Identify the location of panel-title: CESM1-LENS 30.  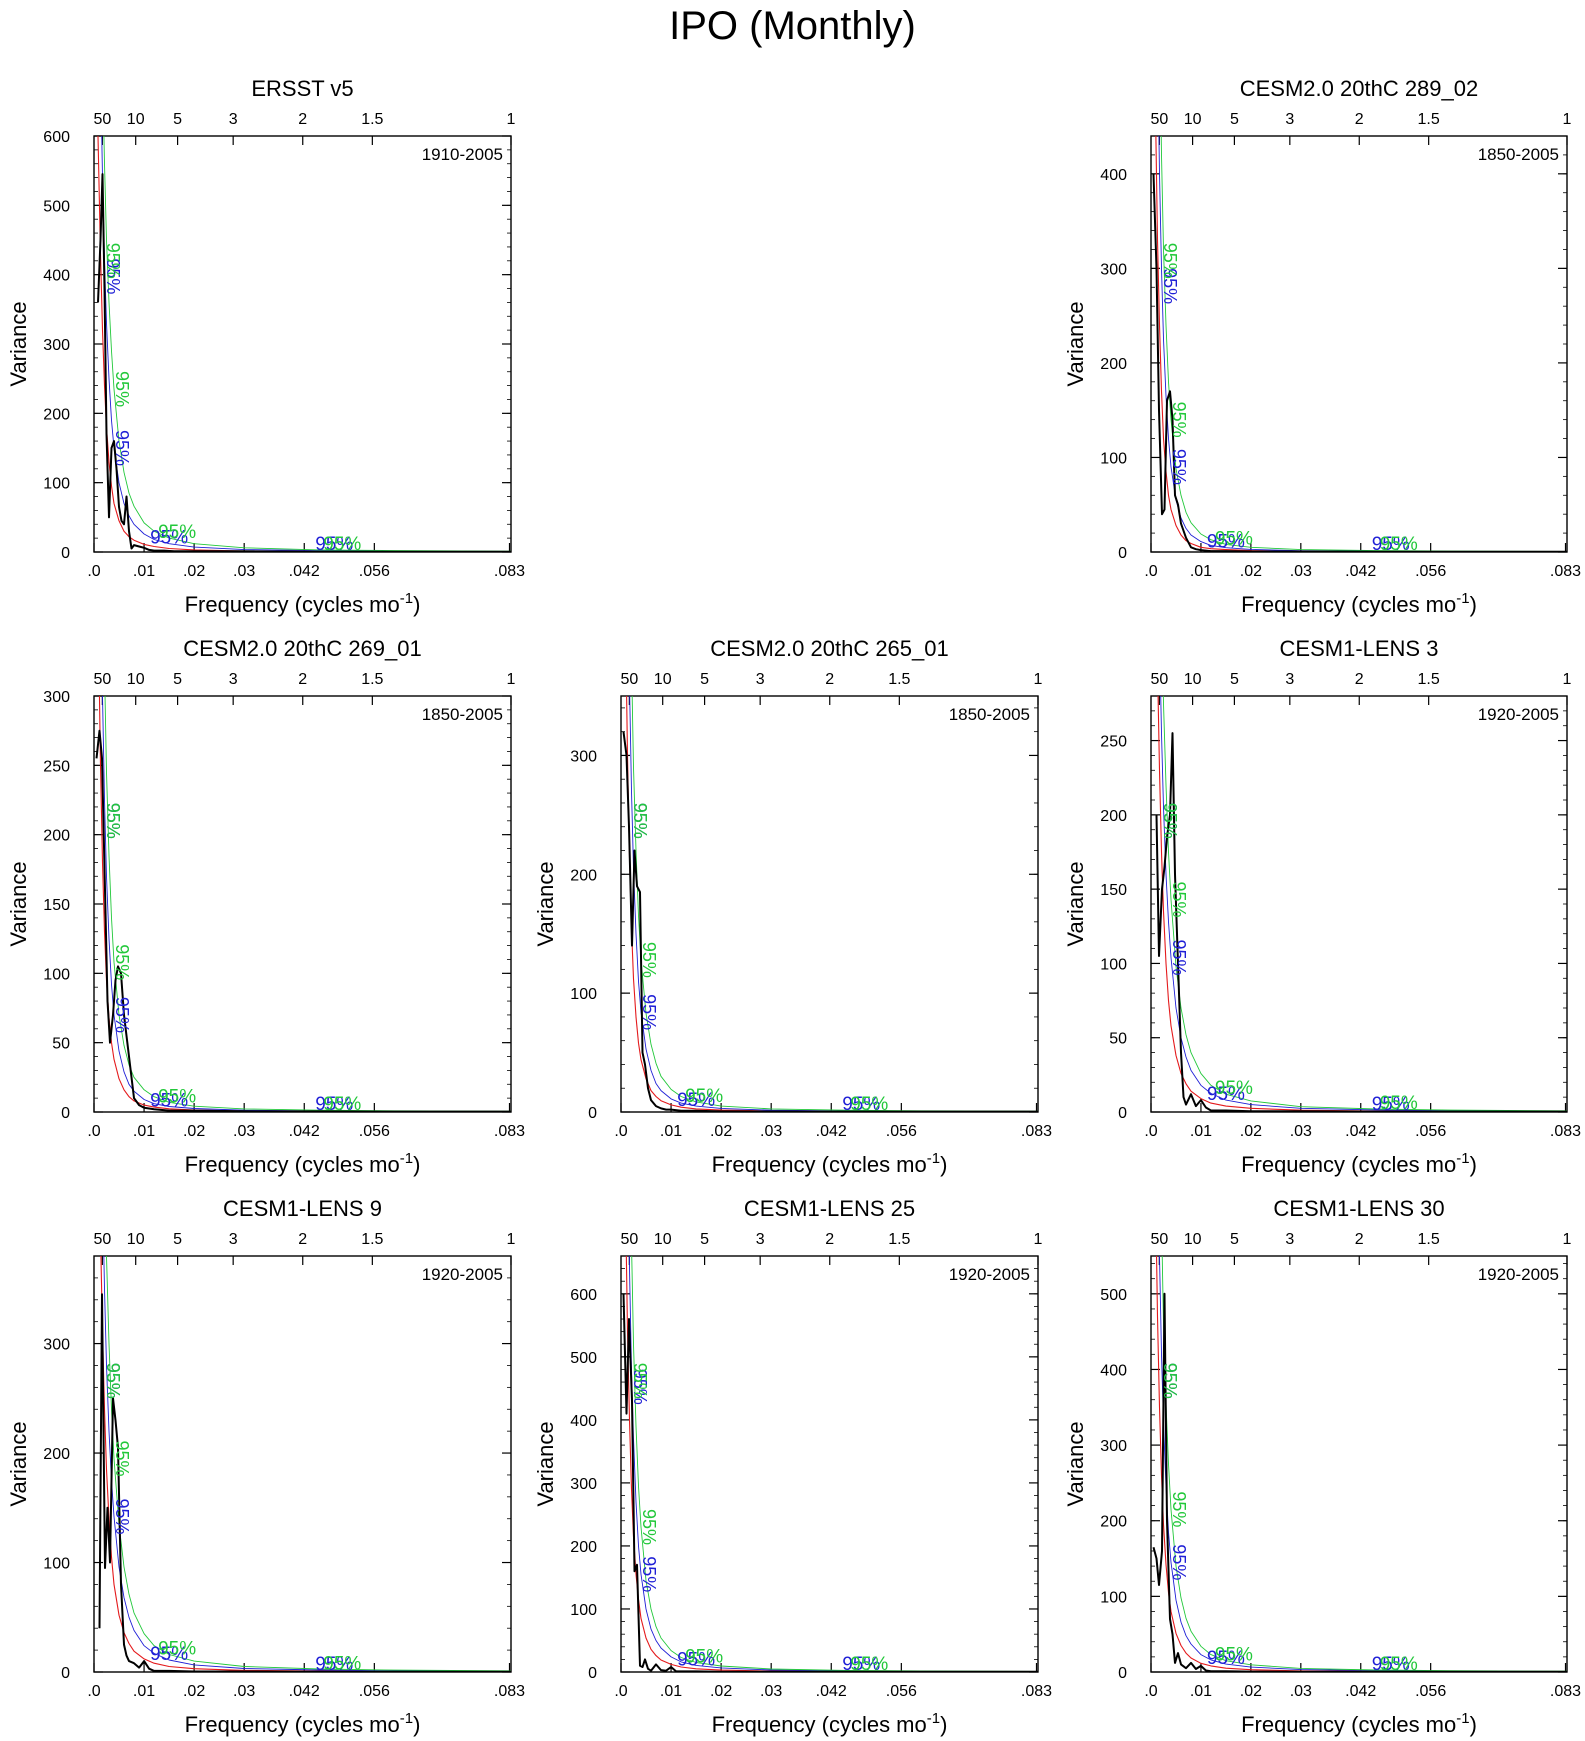
(1358, 1208).